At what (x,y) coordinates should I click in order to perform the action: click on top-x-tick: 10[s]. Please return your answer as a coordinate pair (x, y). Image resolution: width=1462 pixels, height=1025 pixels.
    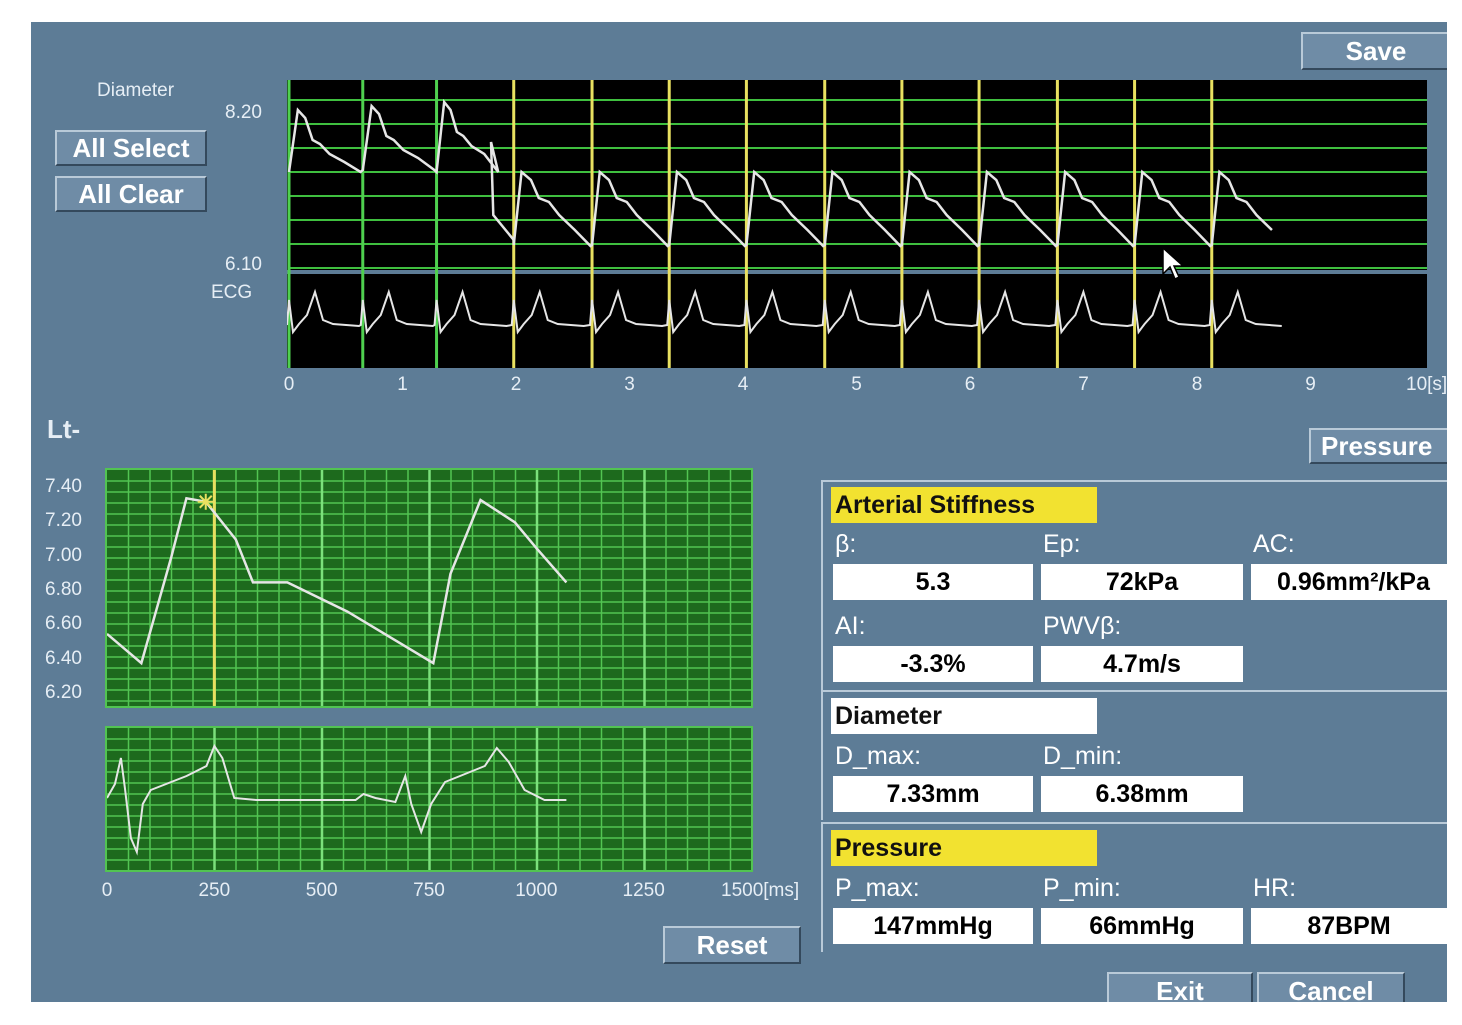
    Looking at the image, I should click on (1426, 384).